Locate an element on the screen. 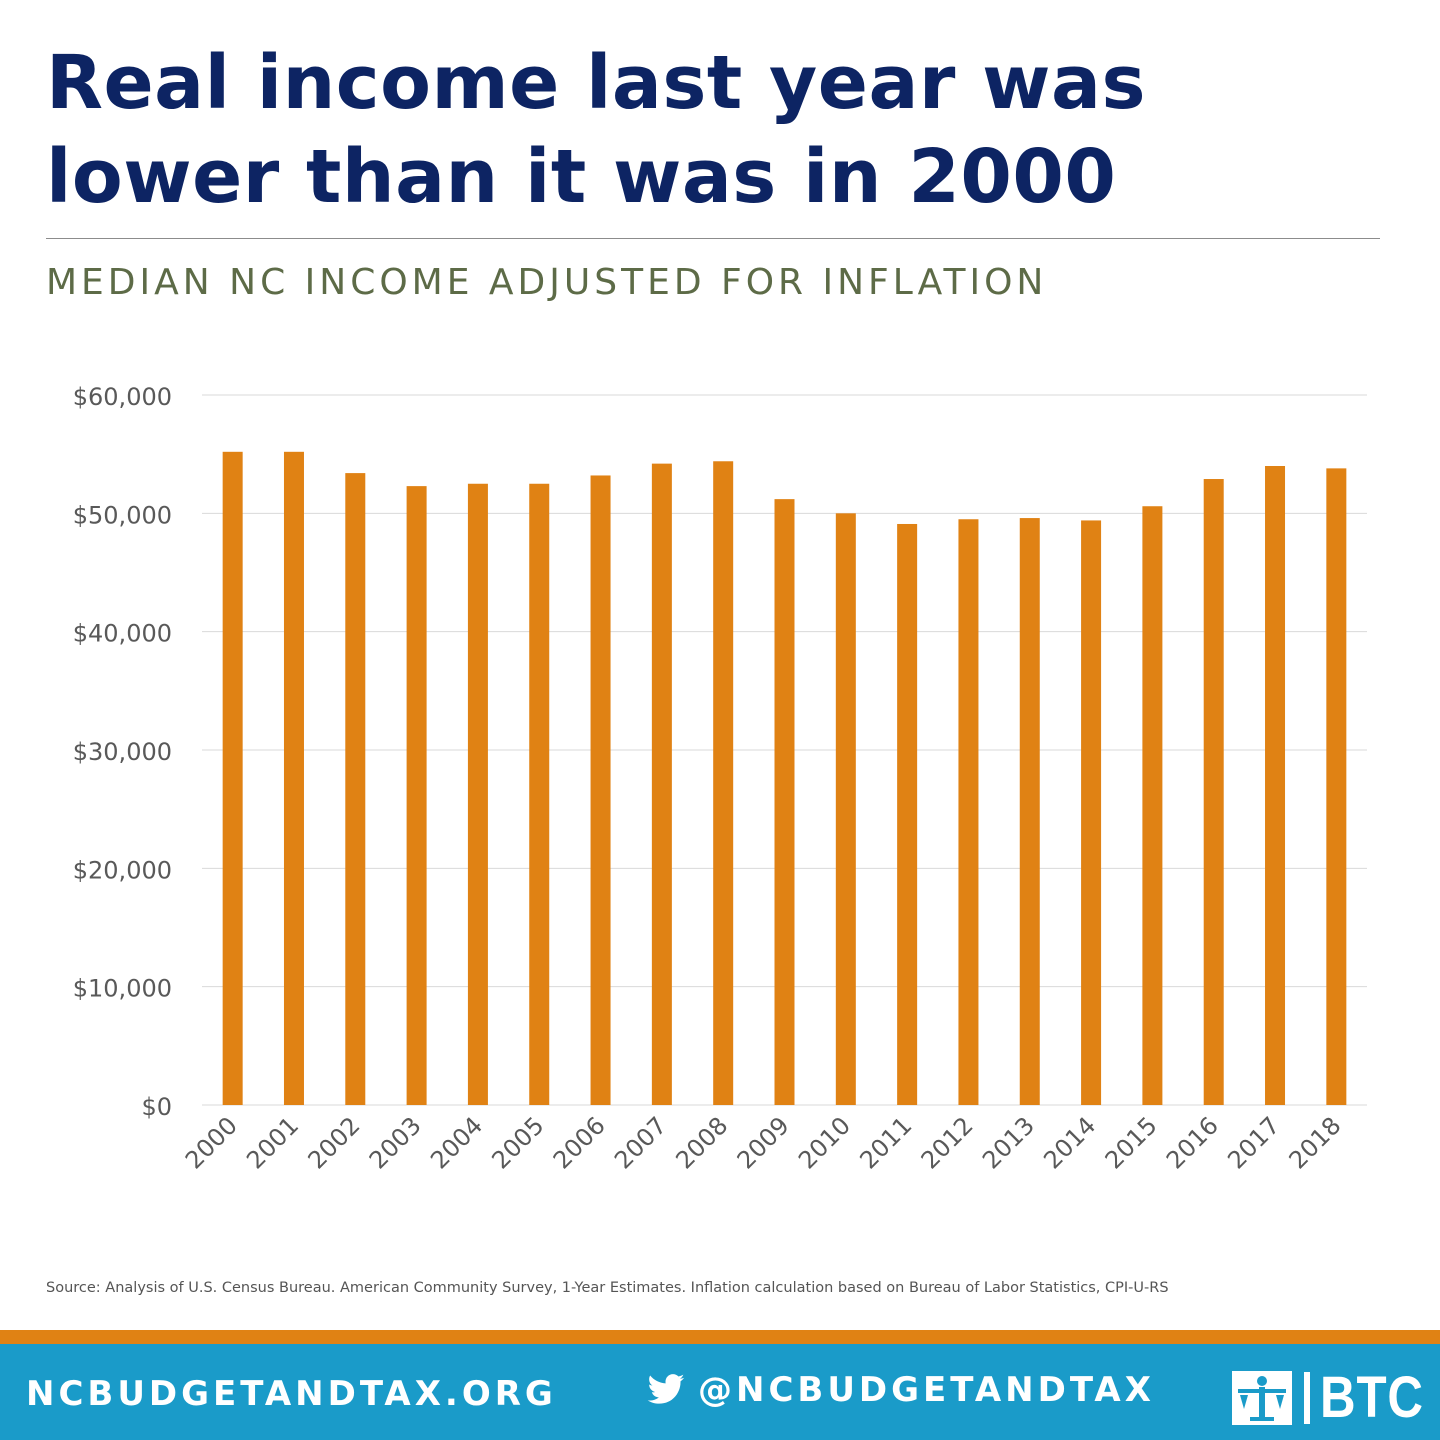 Image resolution: width=1440 pixels, height=1440 pixels. headline-line-2: lower than it was in 2000 is located at coordinates (581, 177).